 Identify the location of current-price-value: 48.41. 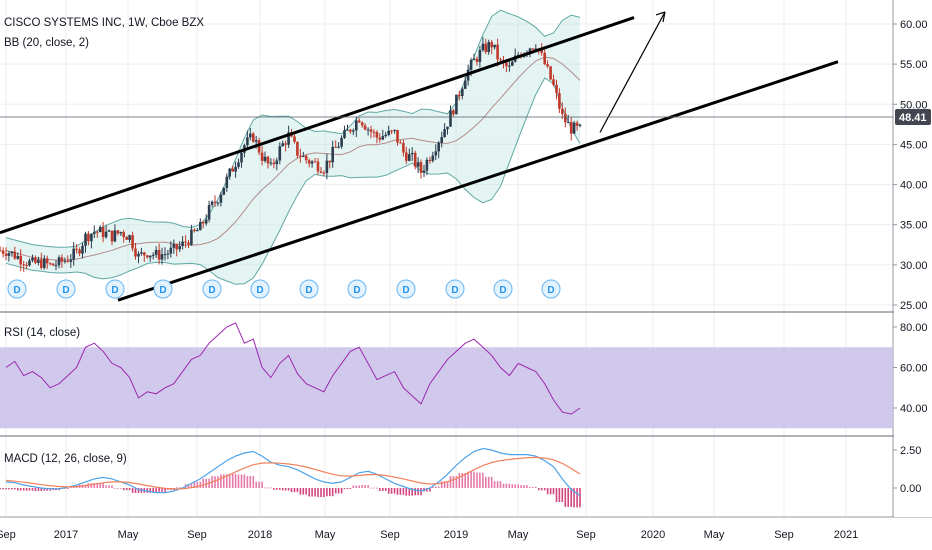
(913, 118).